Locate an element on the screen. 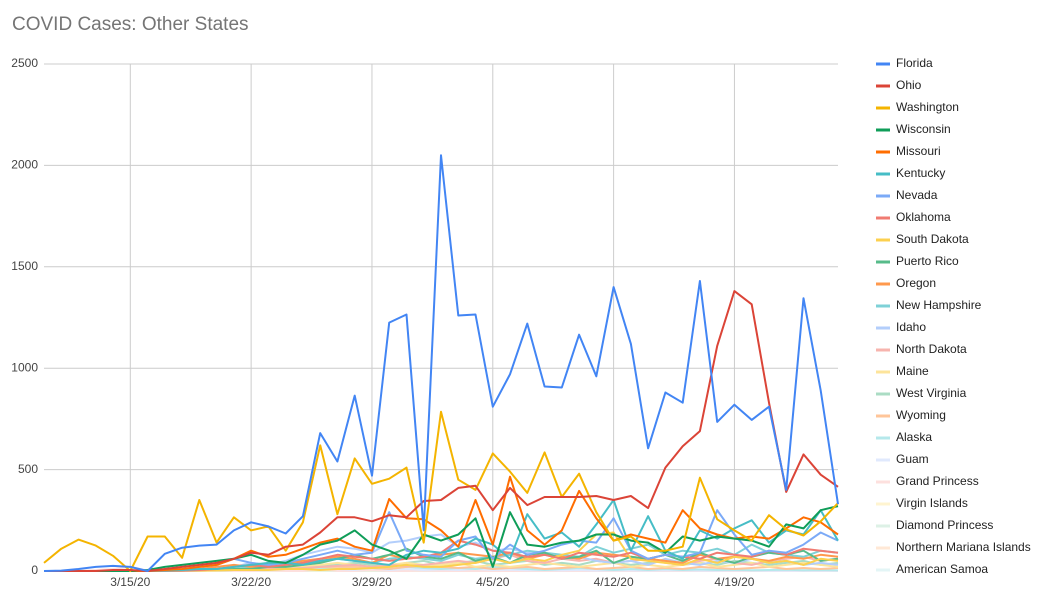 This screenshot has height=604, width=1044. legend-label: New Hampshire is located at coordinates (939, 305).